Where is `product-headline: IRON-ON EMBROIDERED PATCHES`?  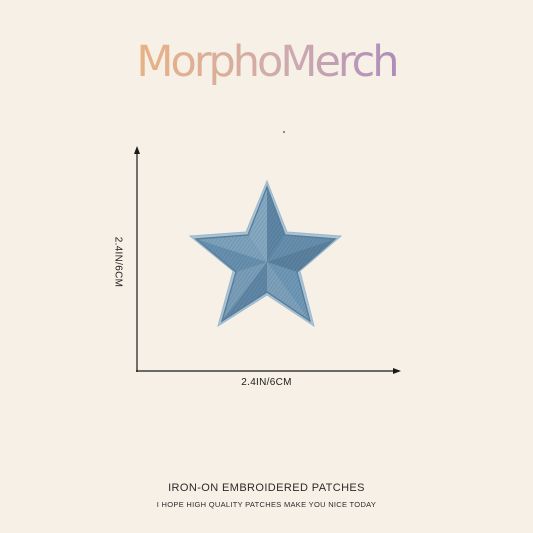 product-headline: IRON-ON EMBROIDERED PATCHES is located at coordinates (266, 488).